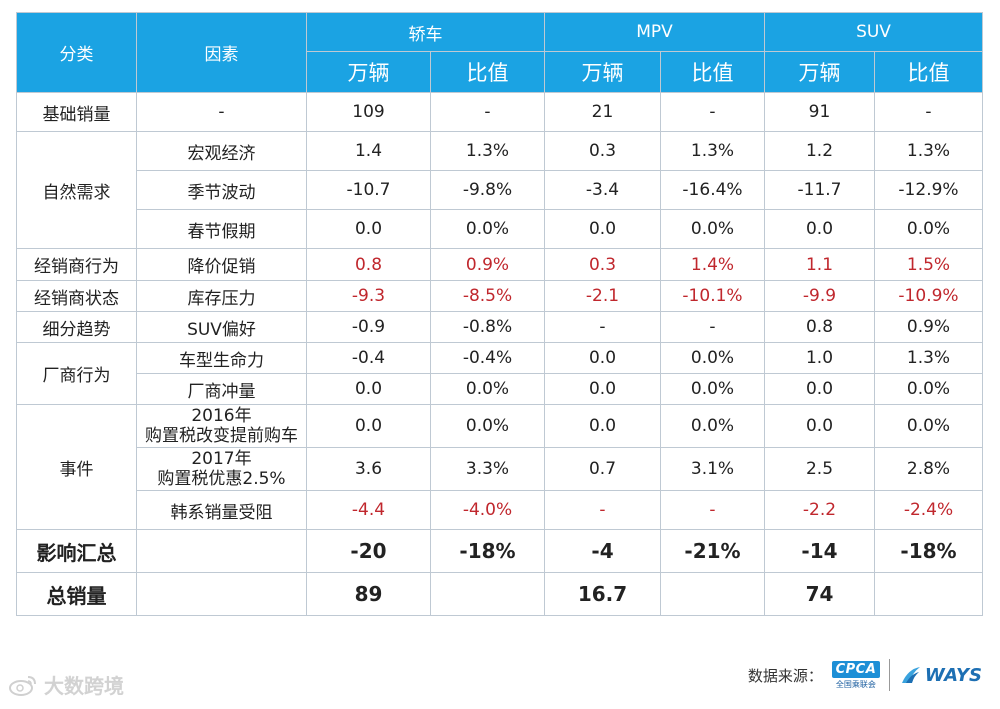  I want to click on row-category: 细分趋势, so click(76, 327).